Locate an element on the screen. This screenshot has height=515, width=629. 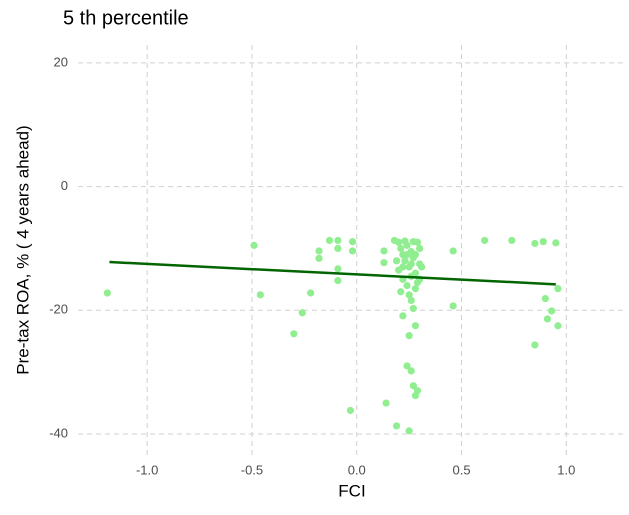
y-axis-label: Pre-tax ROA, % ( 4 years ahead) is located at coordinates (22, 249).